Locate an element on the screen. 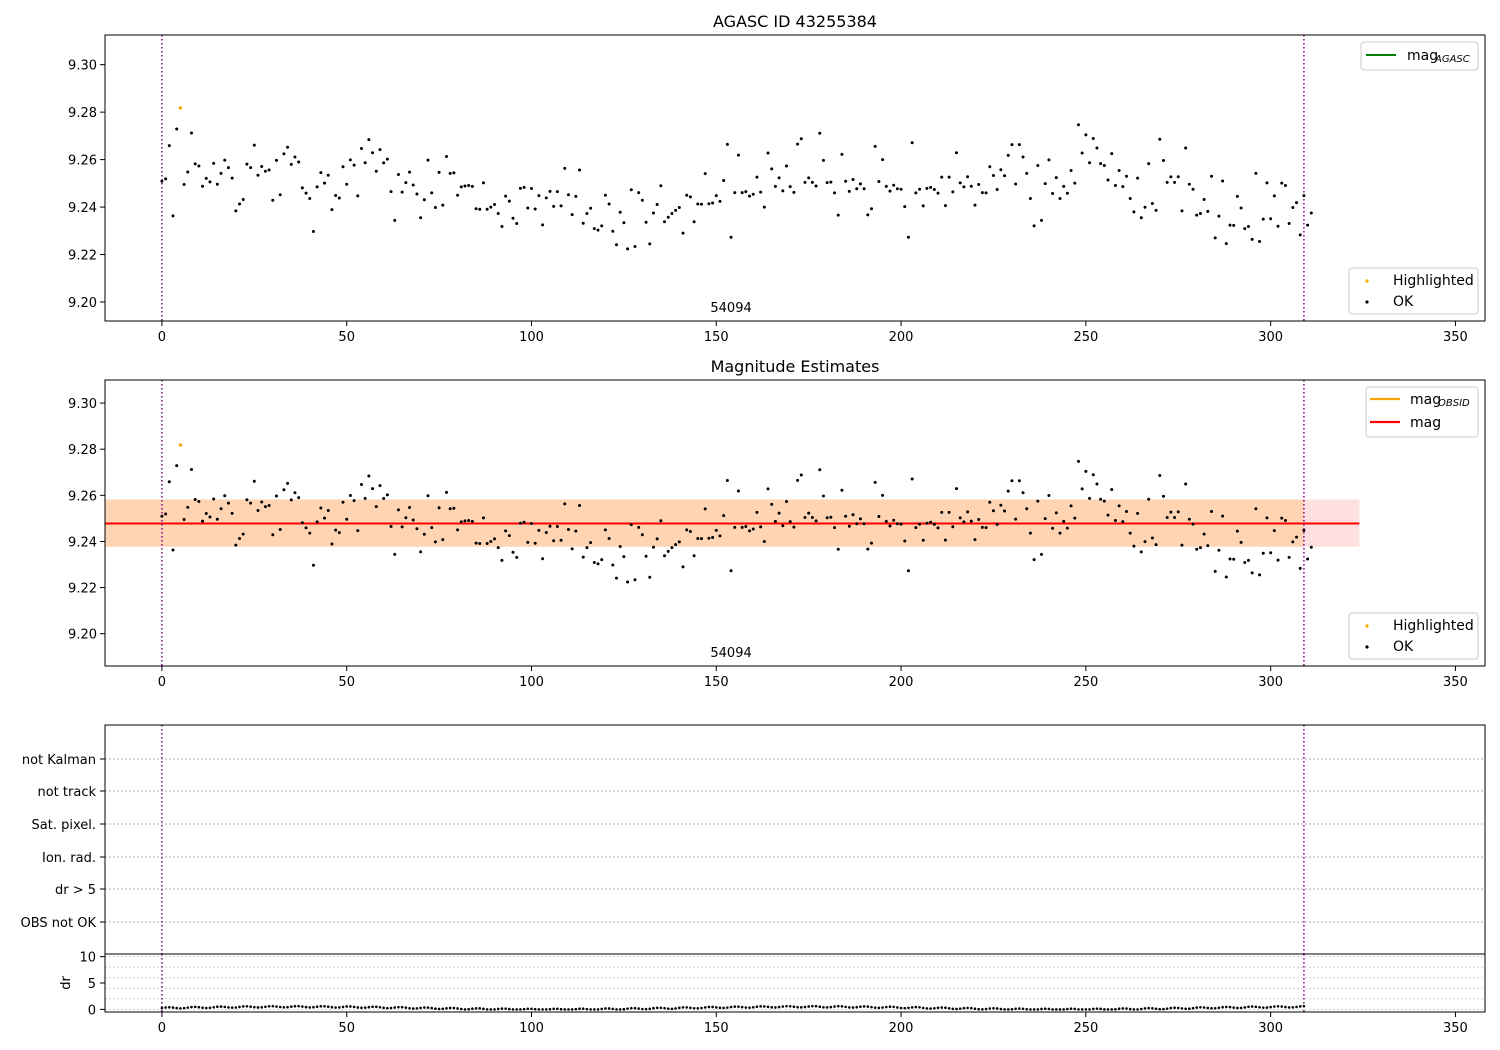  mag-ytick-label-4: 9.28 is located at coordinates (82, 450).